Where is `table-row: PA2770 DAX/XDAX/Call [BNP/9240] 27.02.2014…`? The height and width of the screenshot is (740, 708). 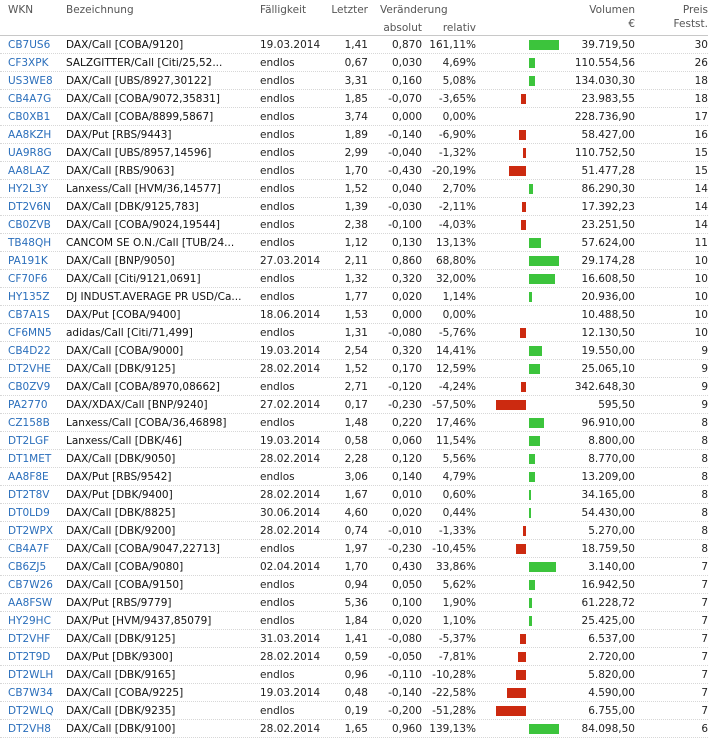
table-row: PA2770 DAX/XDAX/Call [BNP/9240] 27.02.2014… is located at coordinates (354, 405).